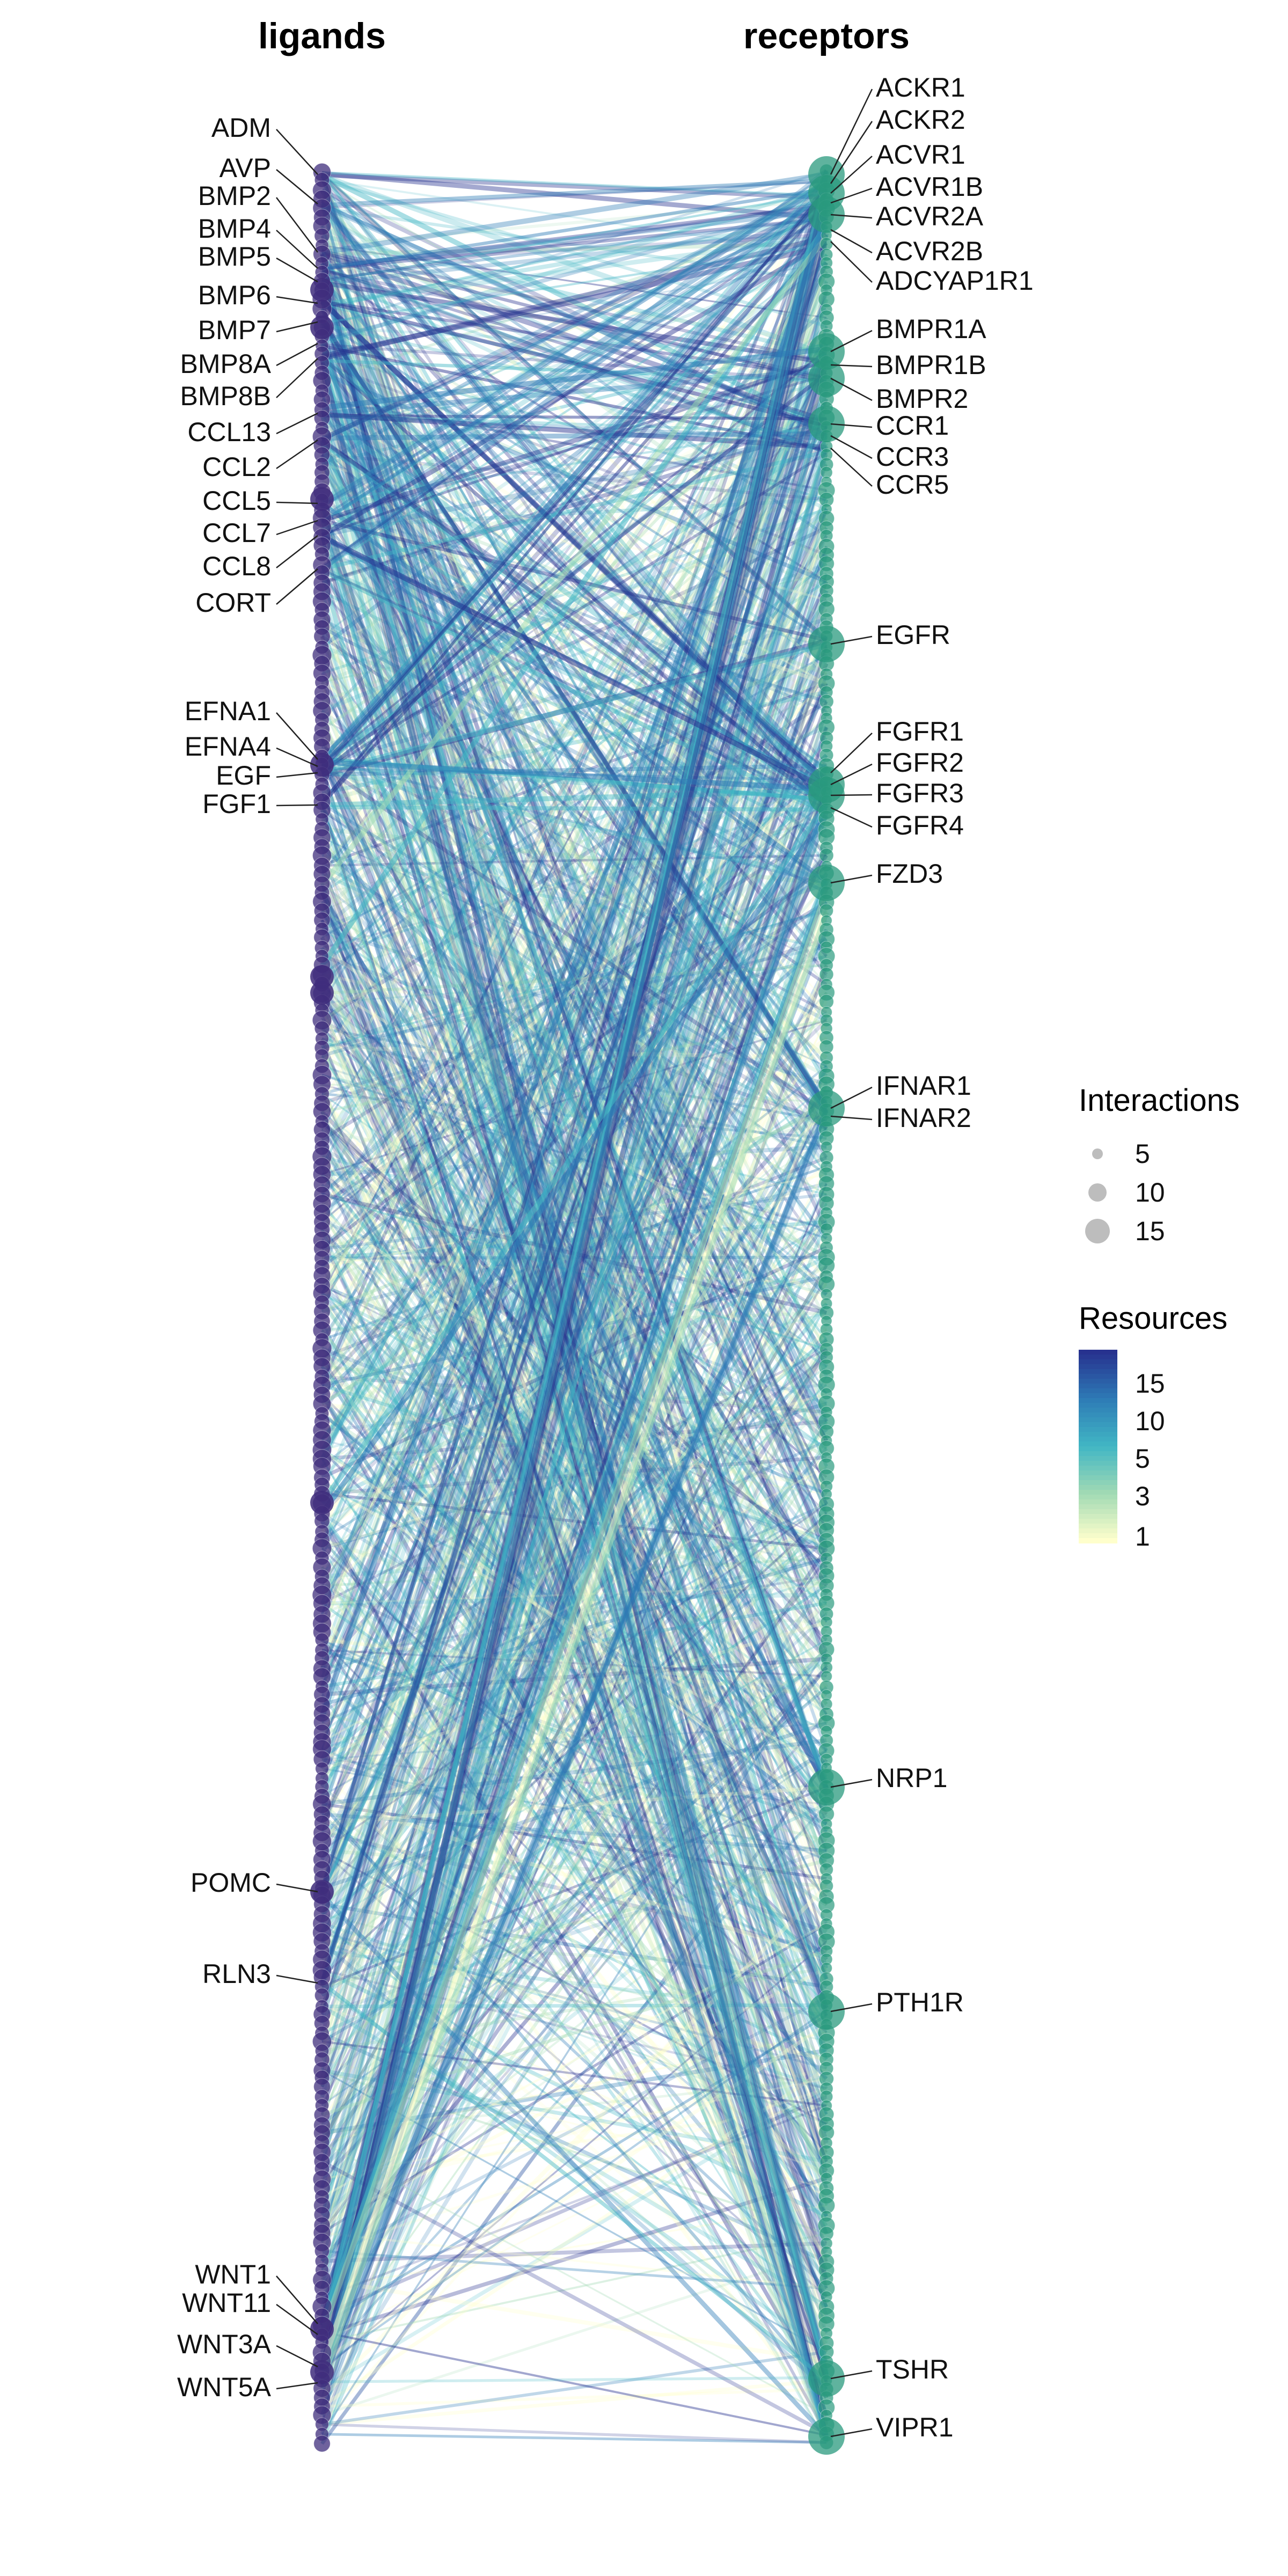  Describe the element at coordinates (297, 454) in the screenshot. I see `ligand-leader-line` at that location.